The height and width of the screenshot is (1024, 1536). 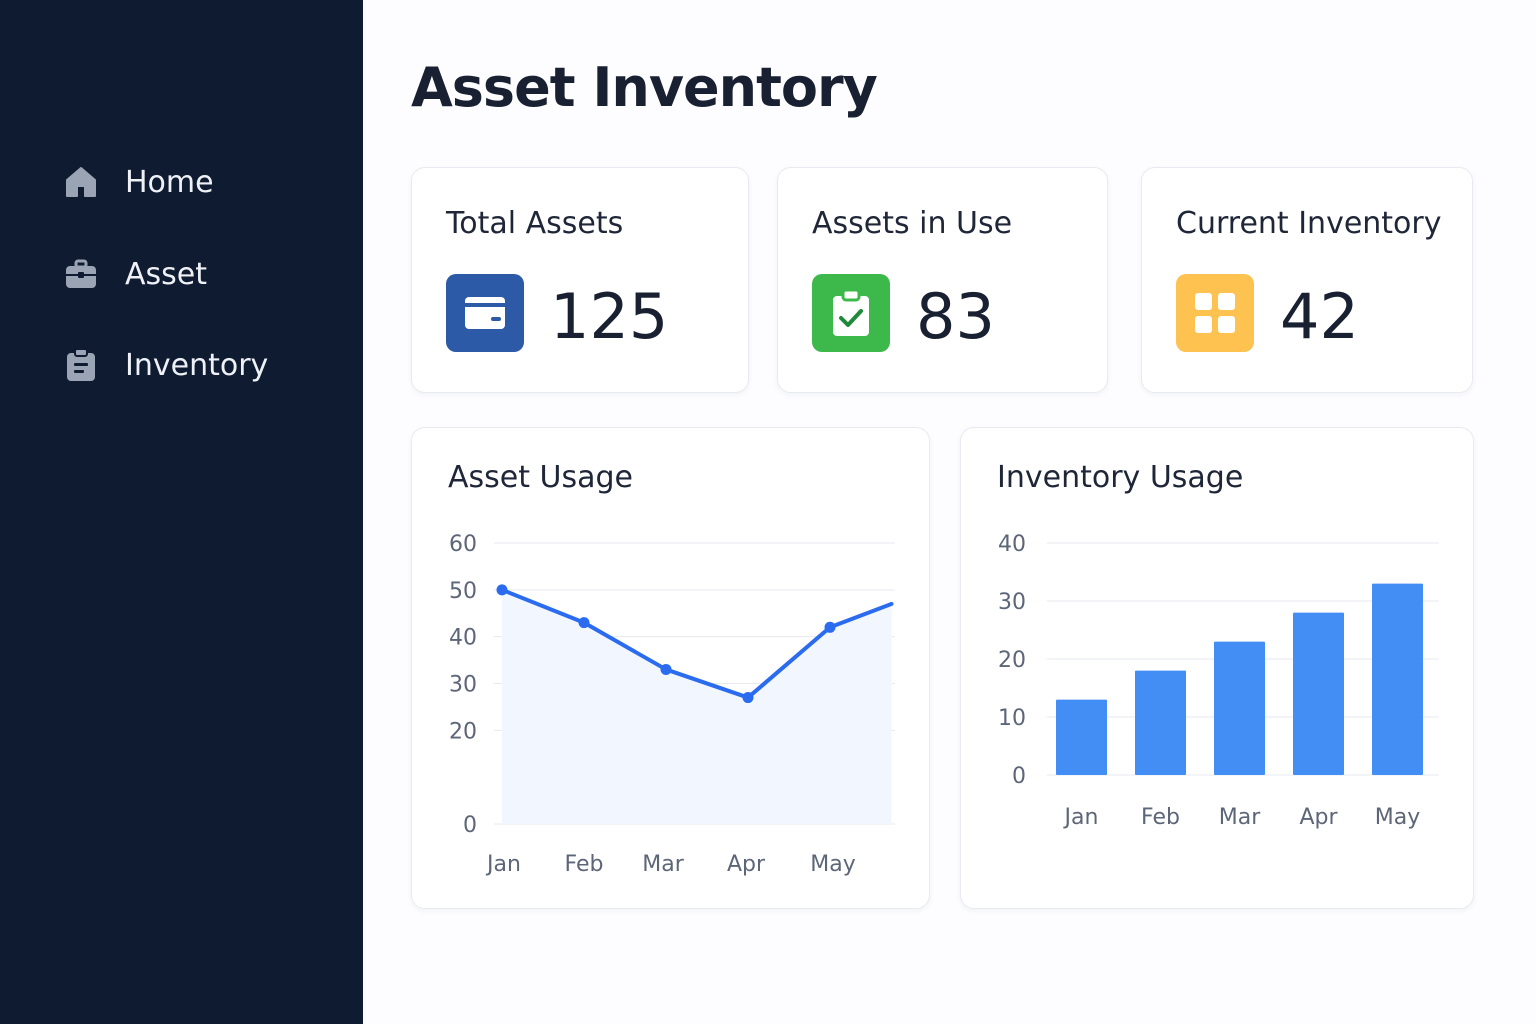 I want to click on sidebar-item-home: Home, so click(x=194, y=182).